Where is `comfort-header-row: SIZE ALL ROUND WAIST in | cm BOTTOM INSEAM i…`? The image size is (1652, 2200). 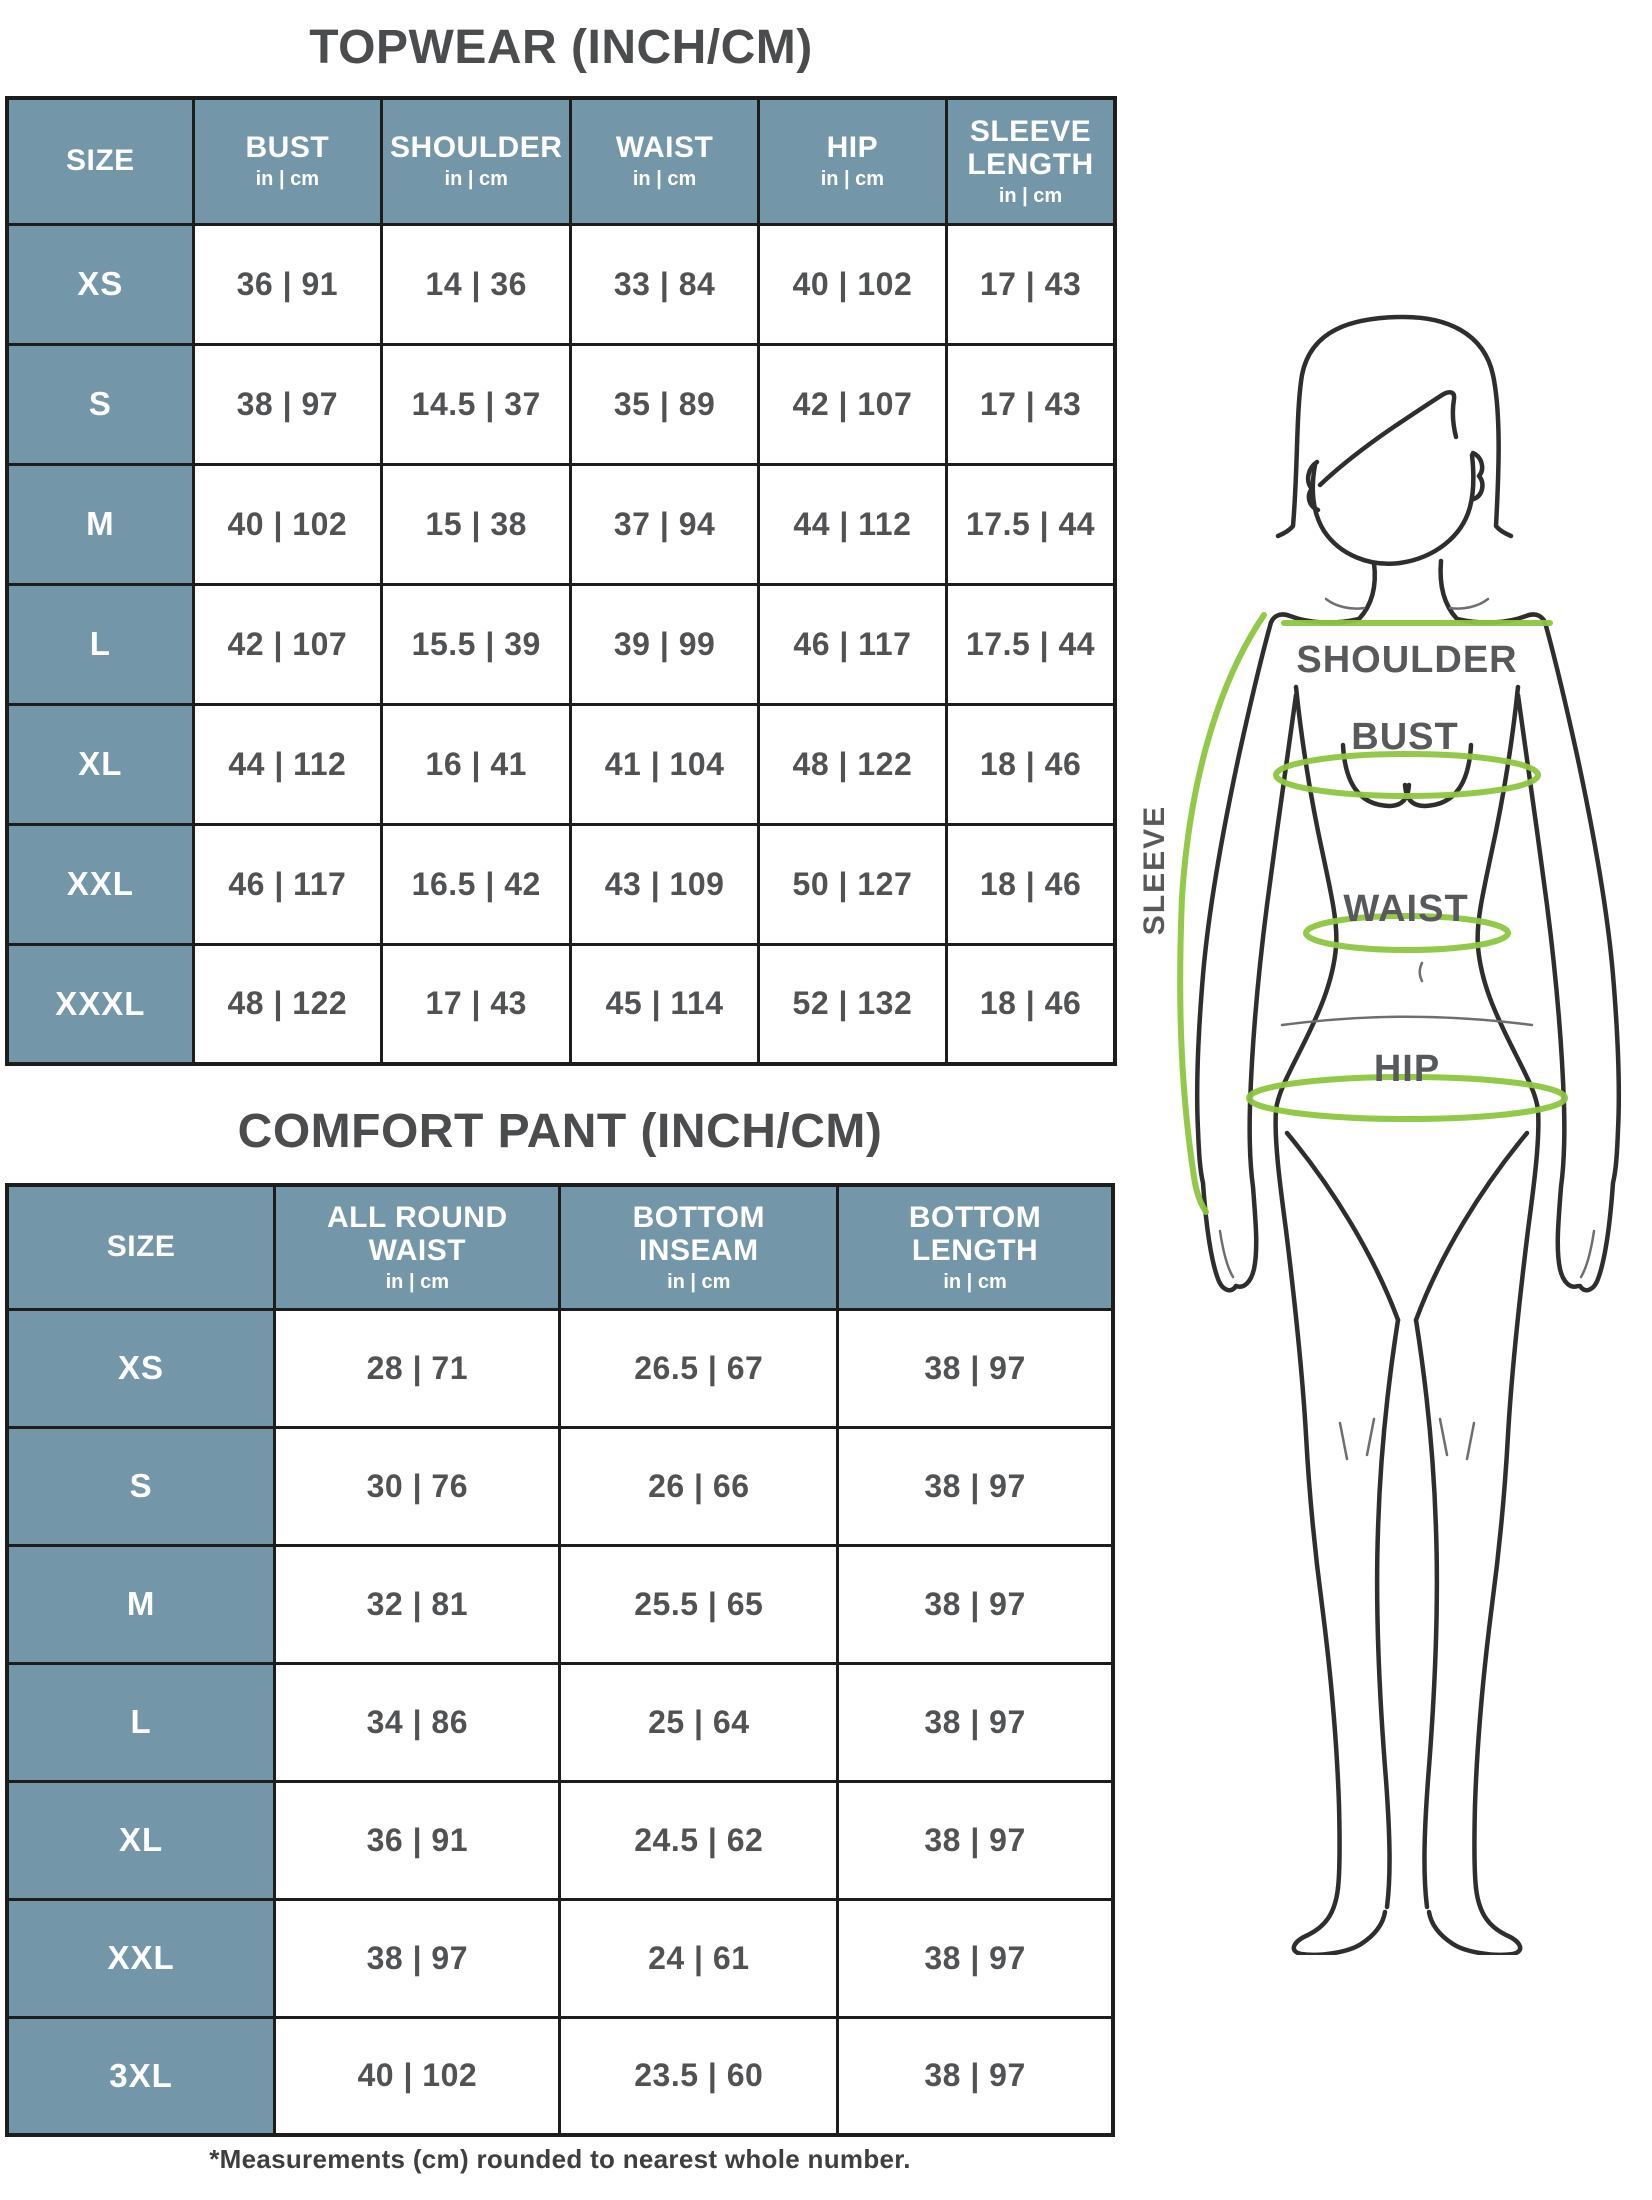 comfort-header-row: SIZE ALL ROUND WAIST in | cm BOTTOM INSEAM i… is located at coordinates (560, 1247).